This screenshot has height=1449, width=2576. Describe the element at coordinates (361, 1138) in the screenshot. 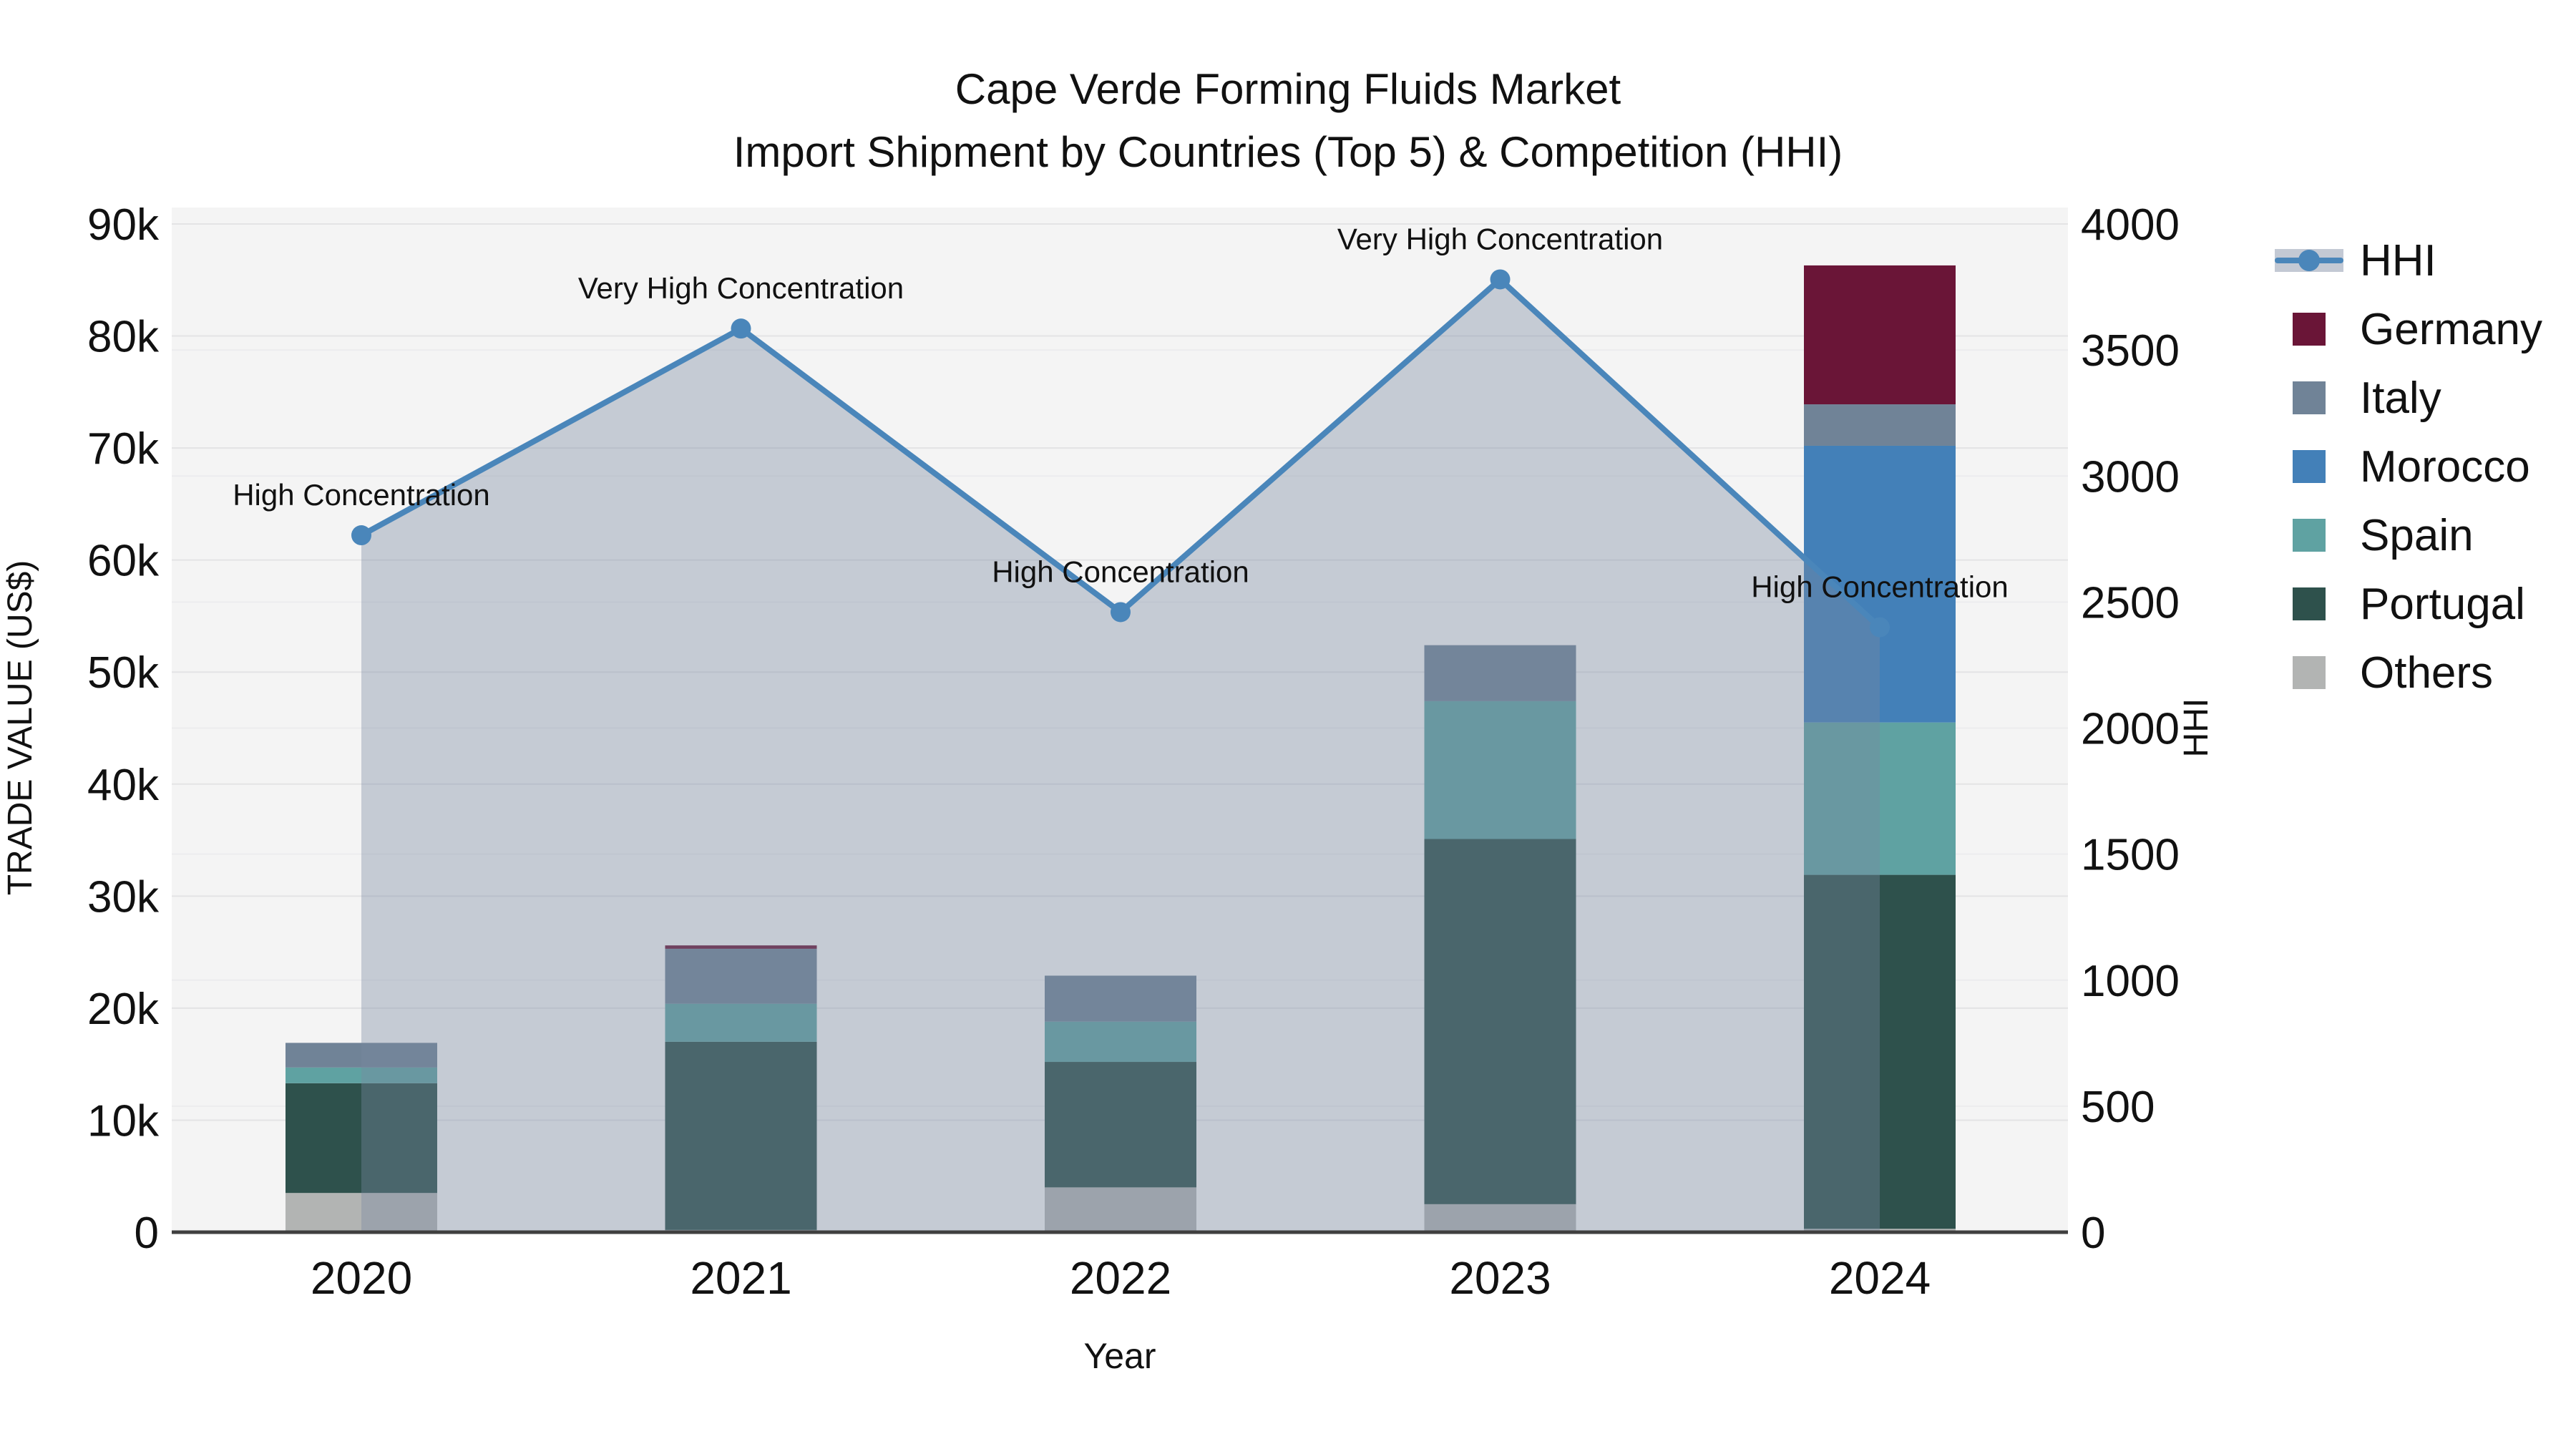

I see `bar-segment-portugal-2020` at that location.